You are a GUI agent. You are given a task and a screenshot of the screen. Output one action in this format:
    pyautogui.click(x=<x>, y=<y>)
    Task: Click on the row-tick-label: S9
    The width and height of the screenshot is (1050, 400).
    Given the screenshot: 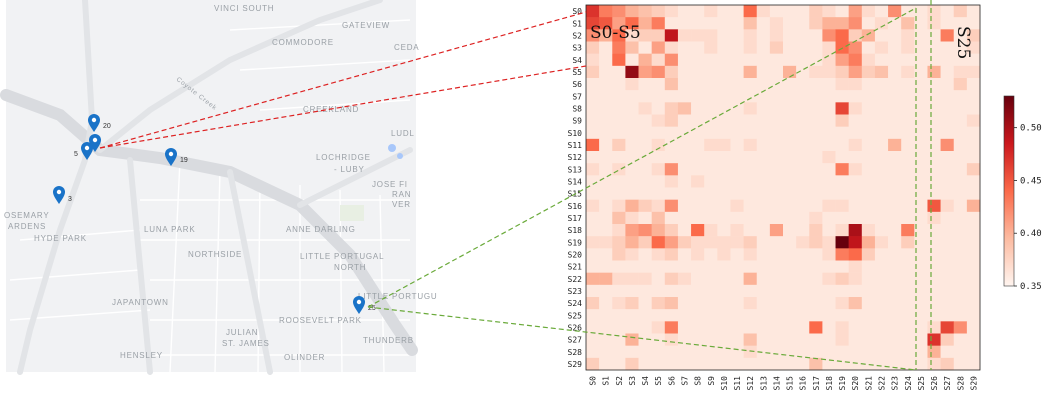 What is the action you would take?
    pyautogui.click(x=577, y=121)
    